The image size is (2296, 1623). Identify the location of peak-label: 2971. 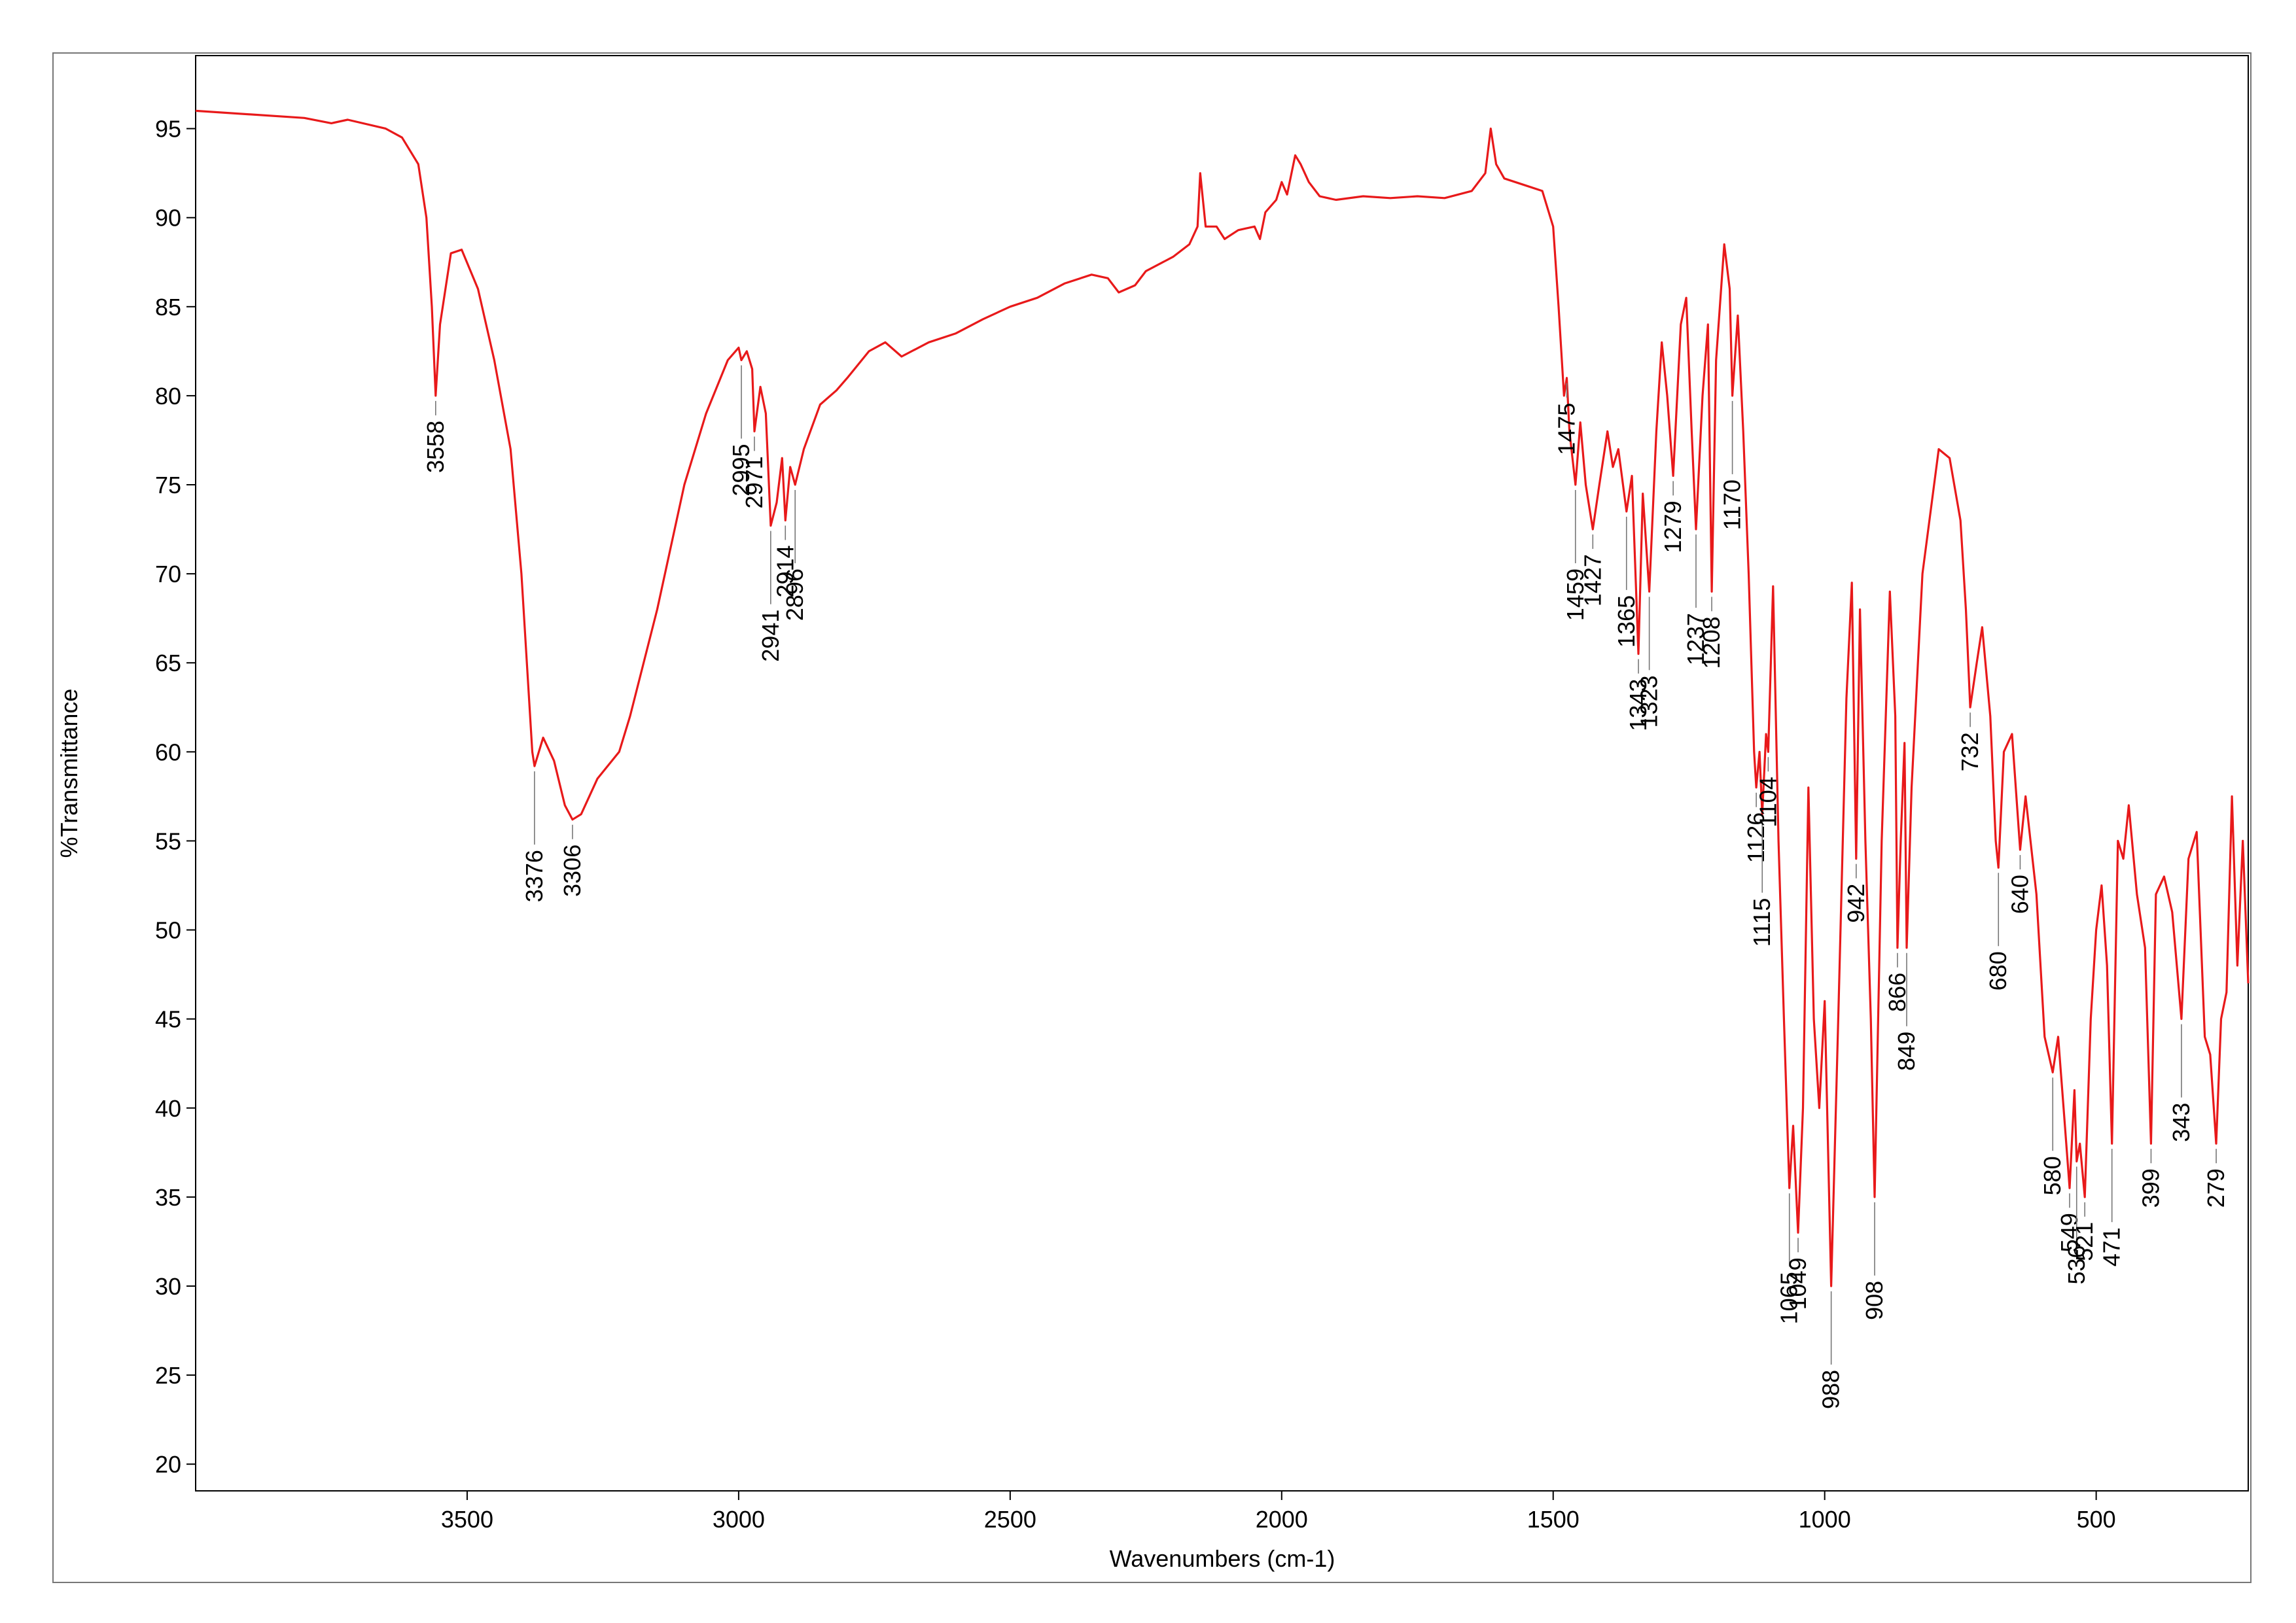
(755, 482).